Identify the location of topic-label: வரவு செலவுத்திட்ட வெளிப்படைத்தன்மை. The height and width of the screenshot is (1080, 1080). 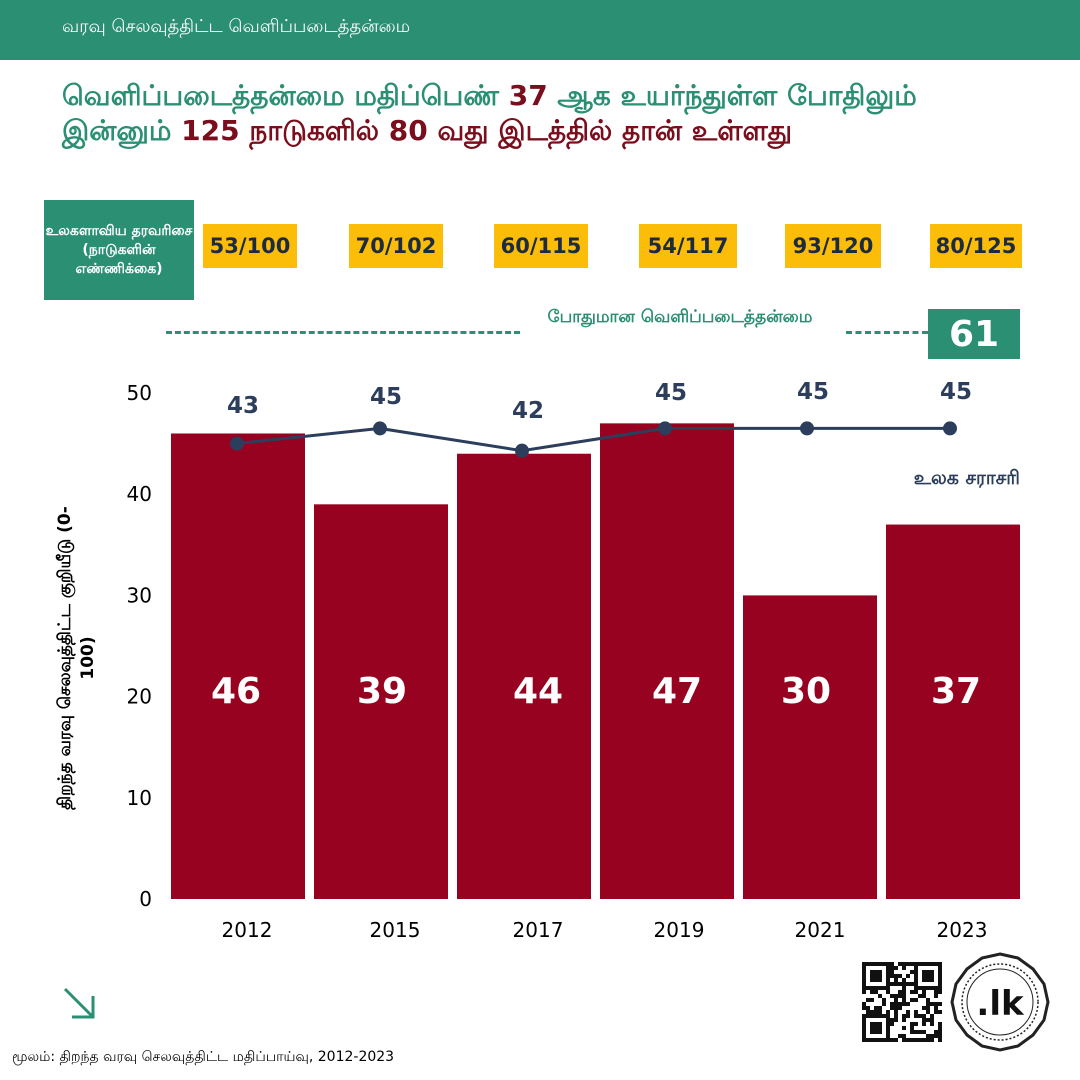
(236, 26).